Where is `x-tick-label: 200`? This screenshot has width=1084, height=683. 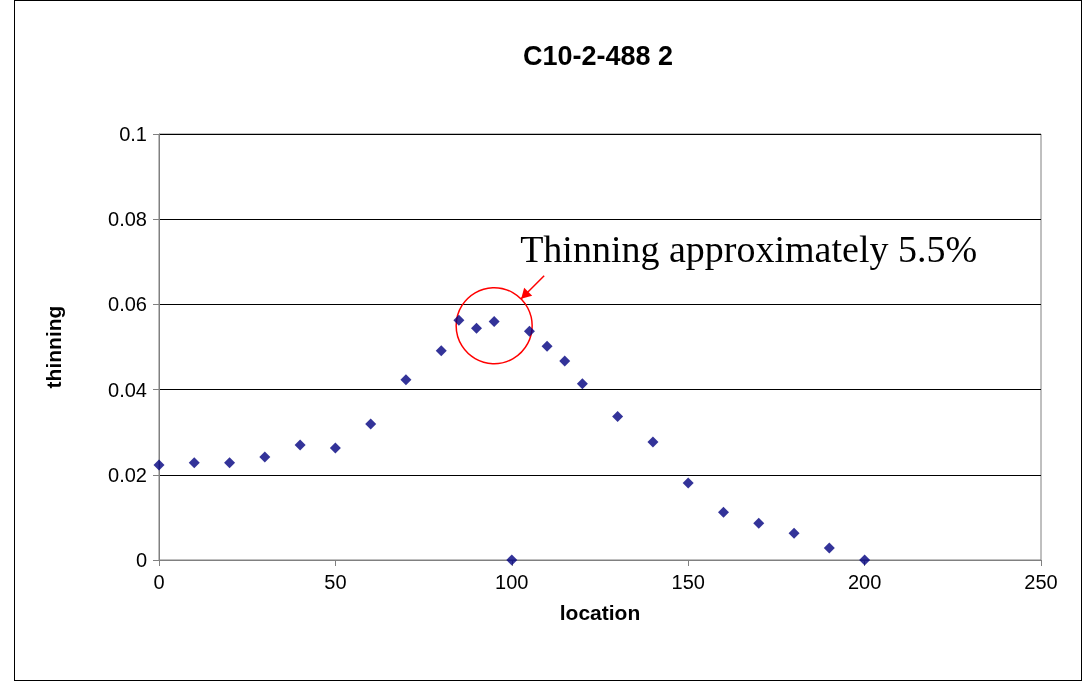 x-tick-label: 200 is located at coordinates (864, 582).